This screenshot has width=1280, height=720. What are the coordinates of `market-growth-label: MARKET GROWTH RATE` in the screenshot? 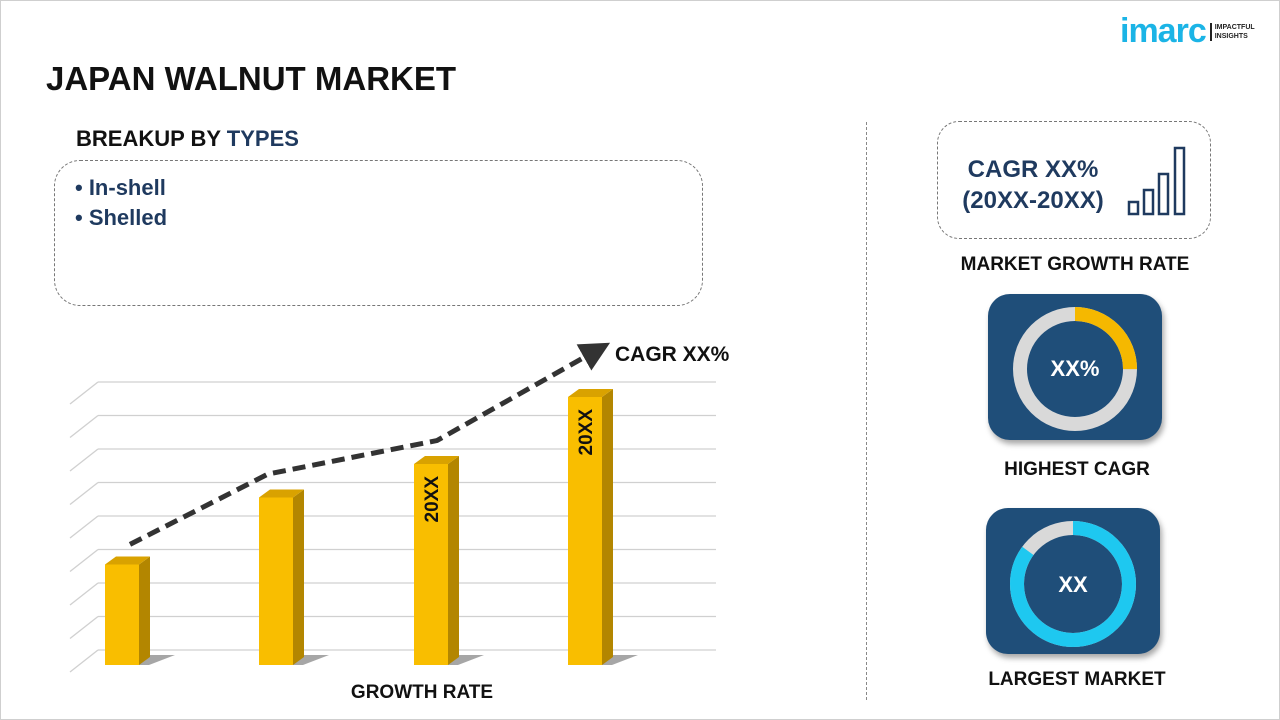 It's located at (1075, 264).